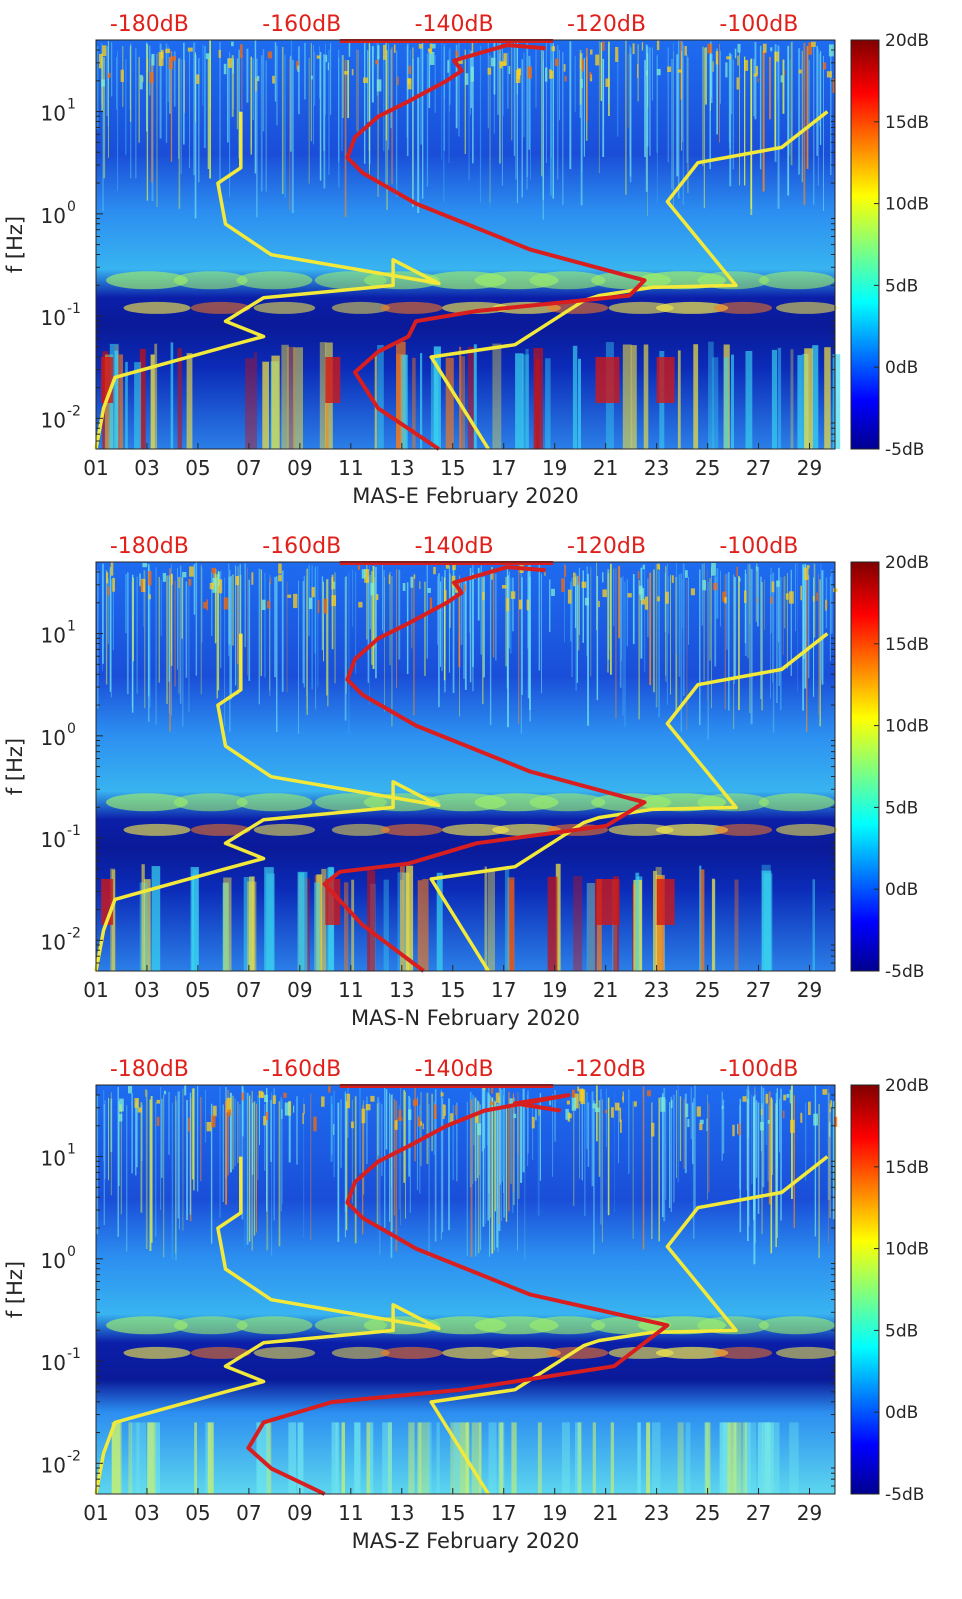  I want to click on series-line-mas-z-spectrum, so click(458, 1294).